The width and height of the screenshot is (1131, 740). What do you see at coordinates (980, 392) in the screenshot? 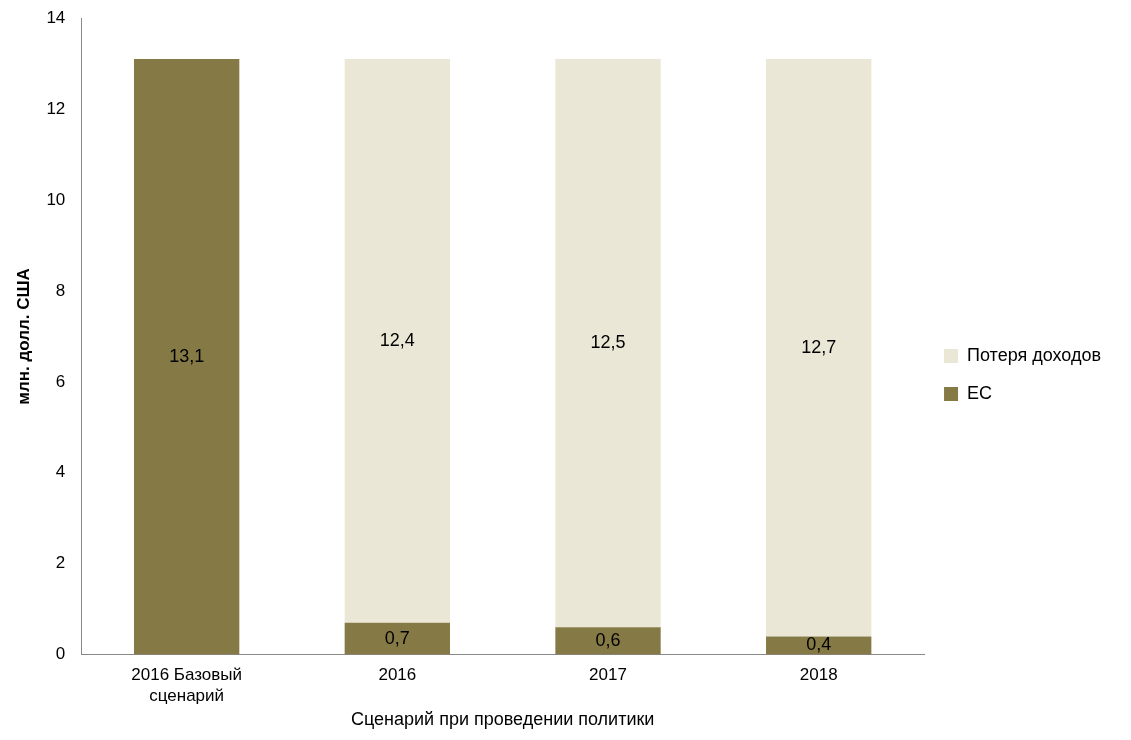
I see `legend-label: ЕС` at bounding box center [980, 392].